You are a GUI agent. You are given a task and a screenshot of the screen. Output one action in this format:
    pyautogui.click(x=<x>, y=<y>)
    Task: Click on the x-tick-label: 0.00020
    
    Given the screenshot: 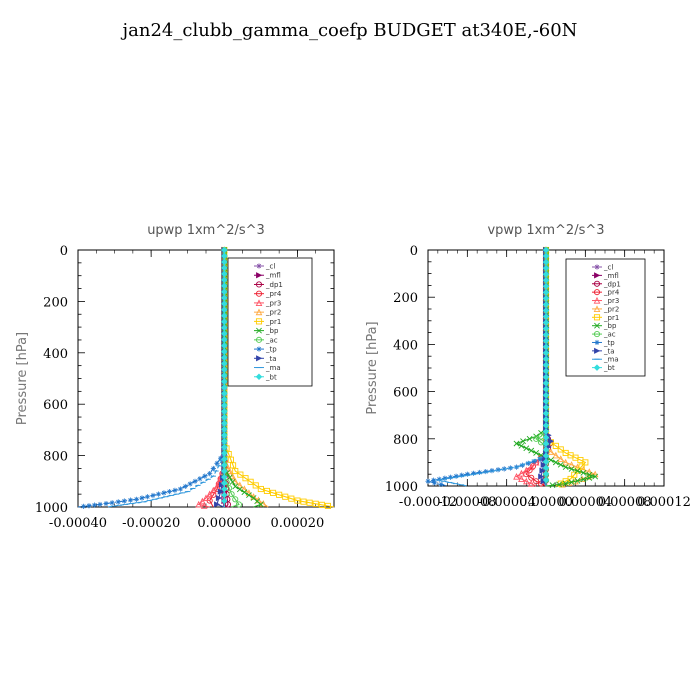 What is the action you would take?
    pyautogui.click(x=298, y=523)
    